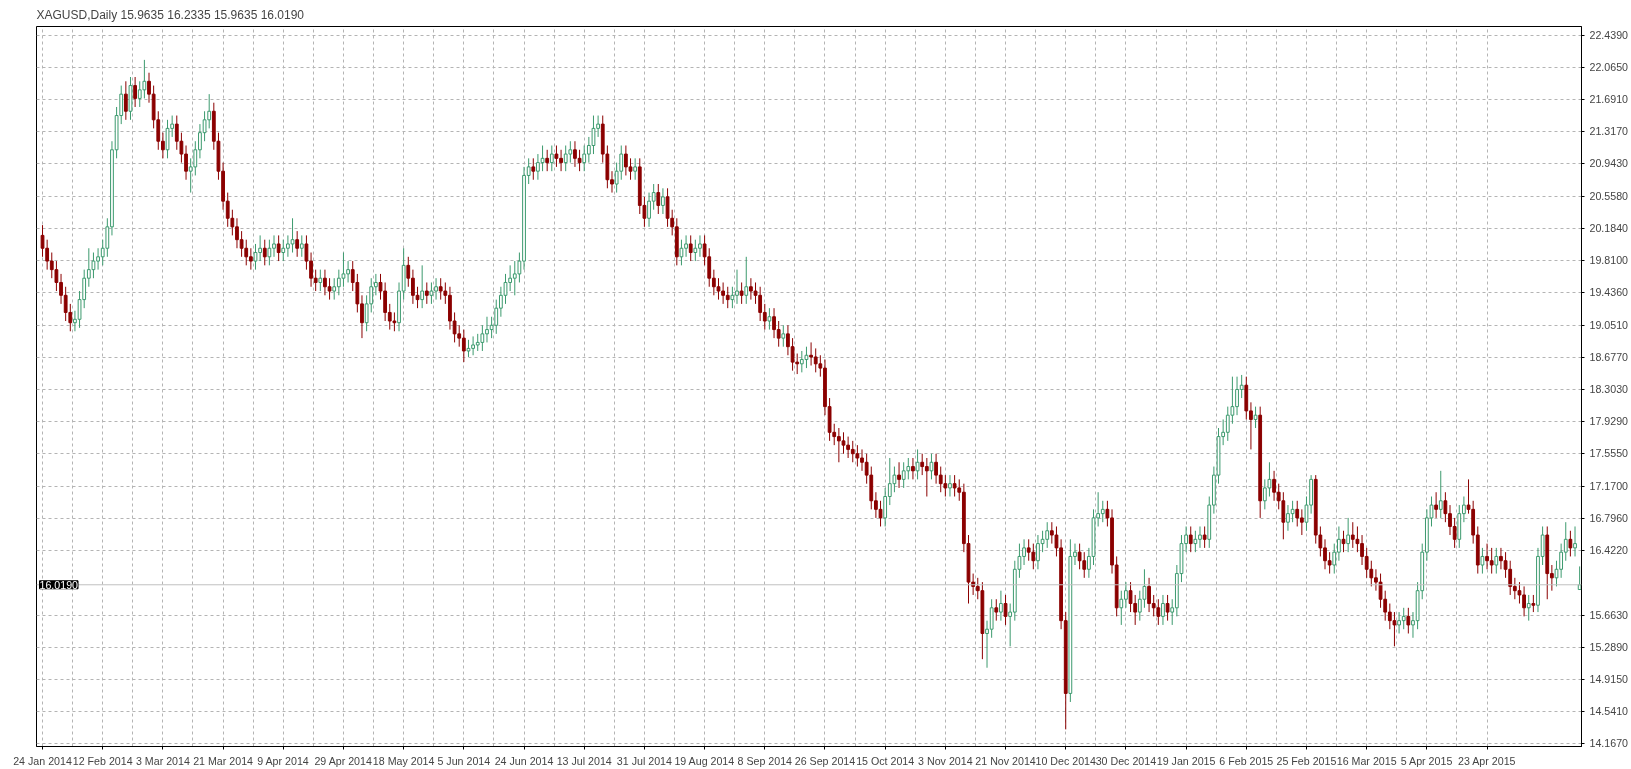 The image size is (1631, 769). What do you see at coordinates (102, 760) in the screenshot?
I see `x-tick-label: 12 Feb 2014` at bounding box center [102, 760].